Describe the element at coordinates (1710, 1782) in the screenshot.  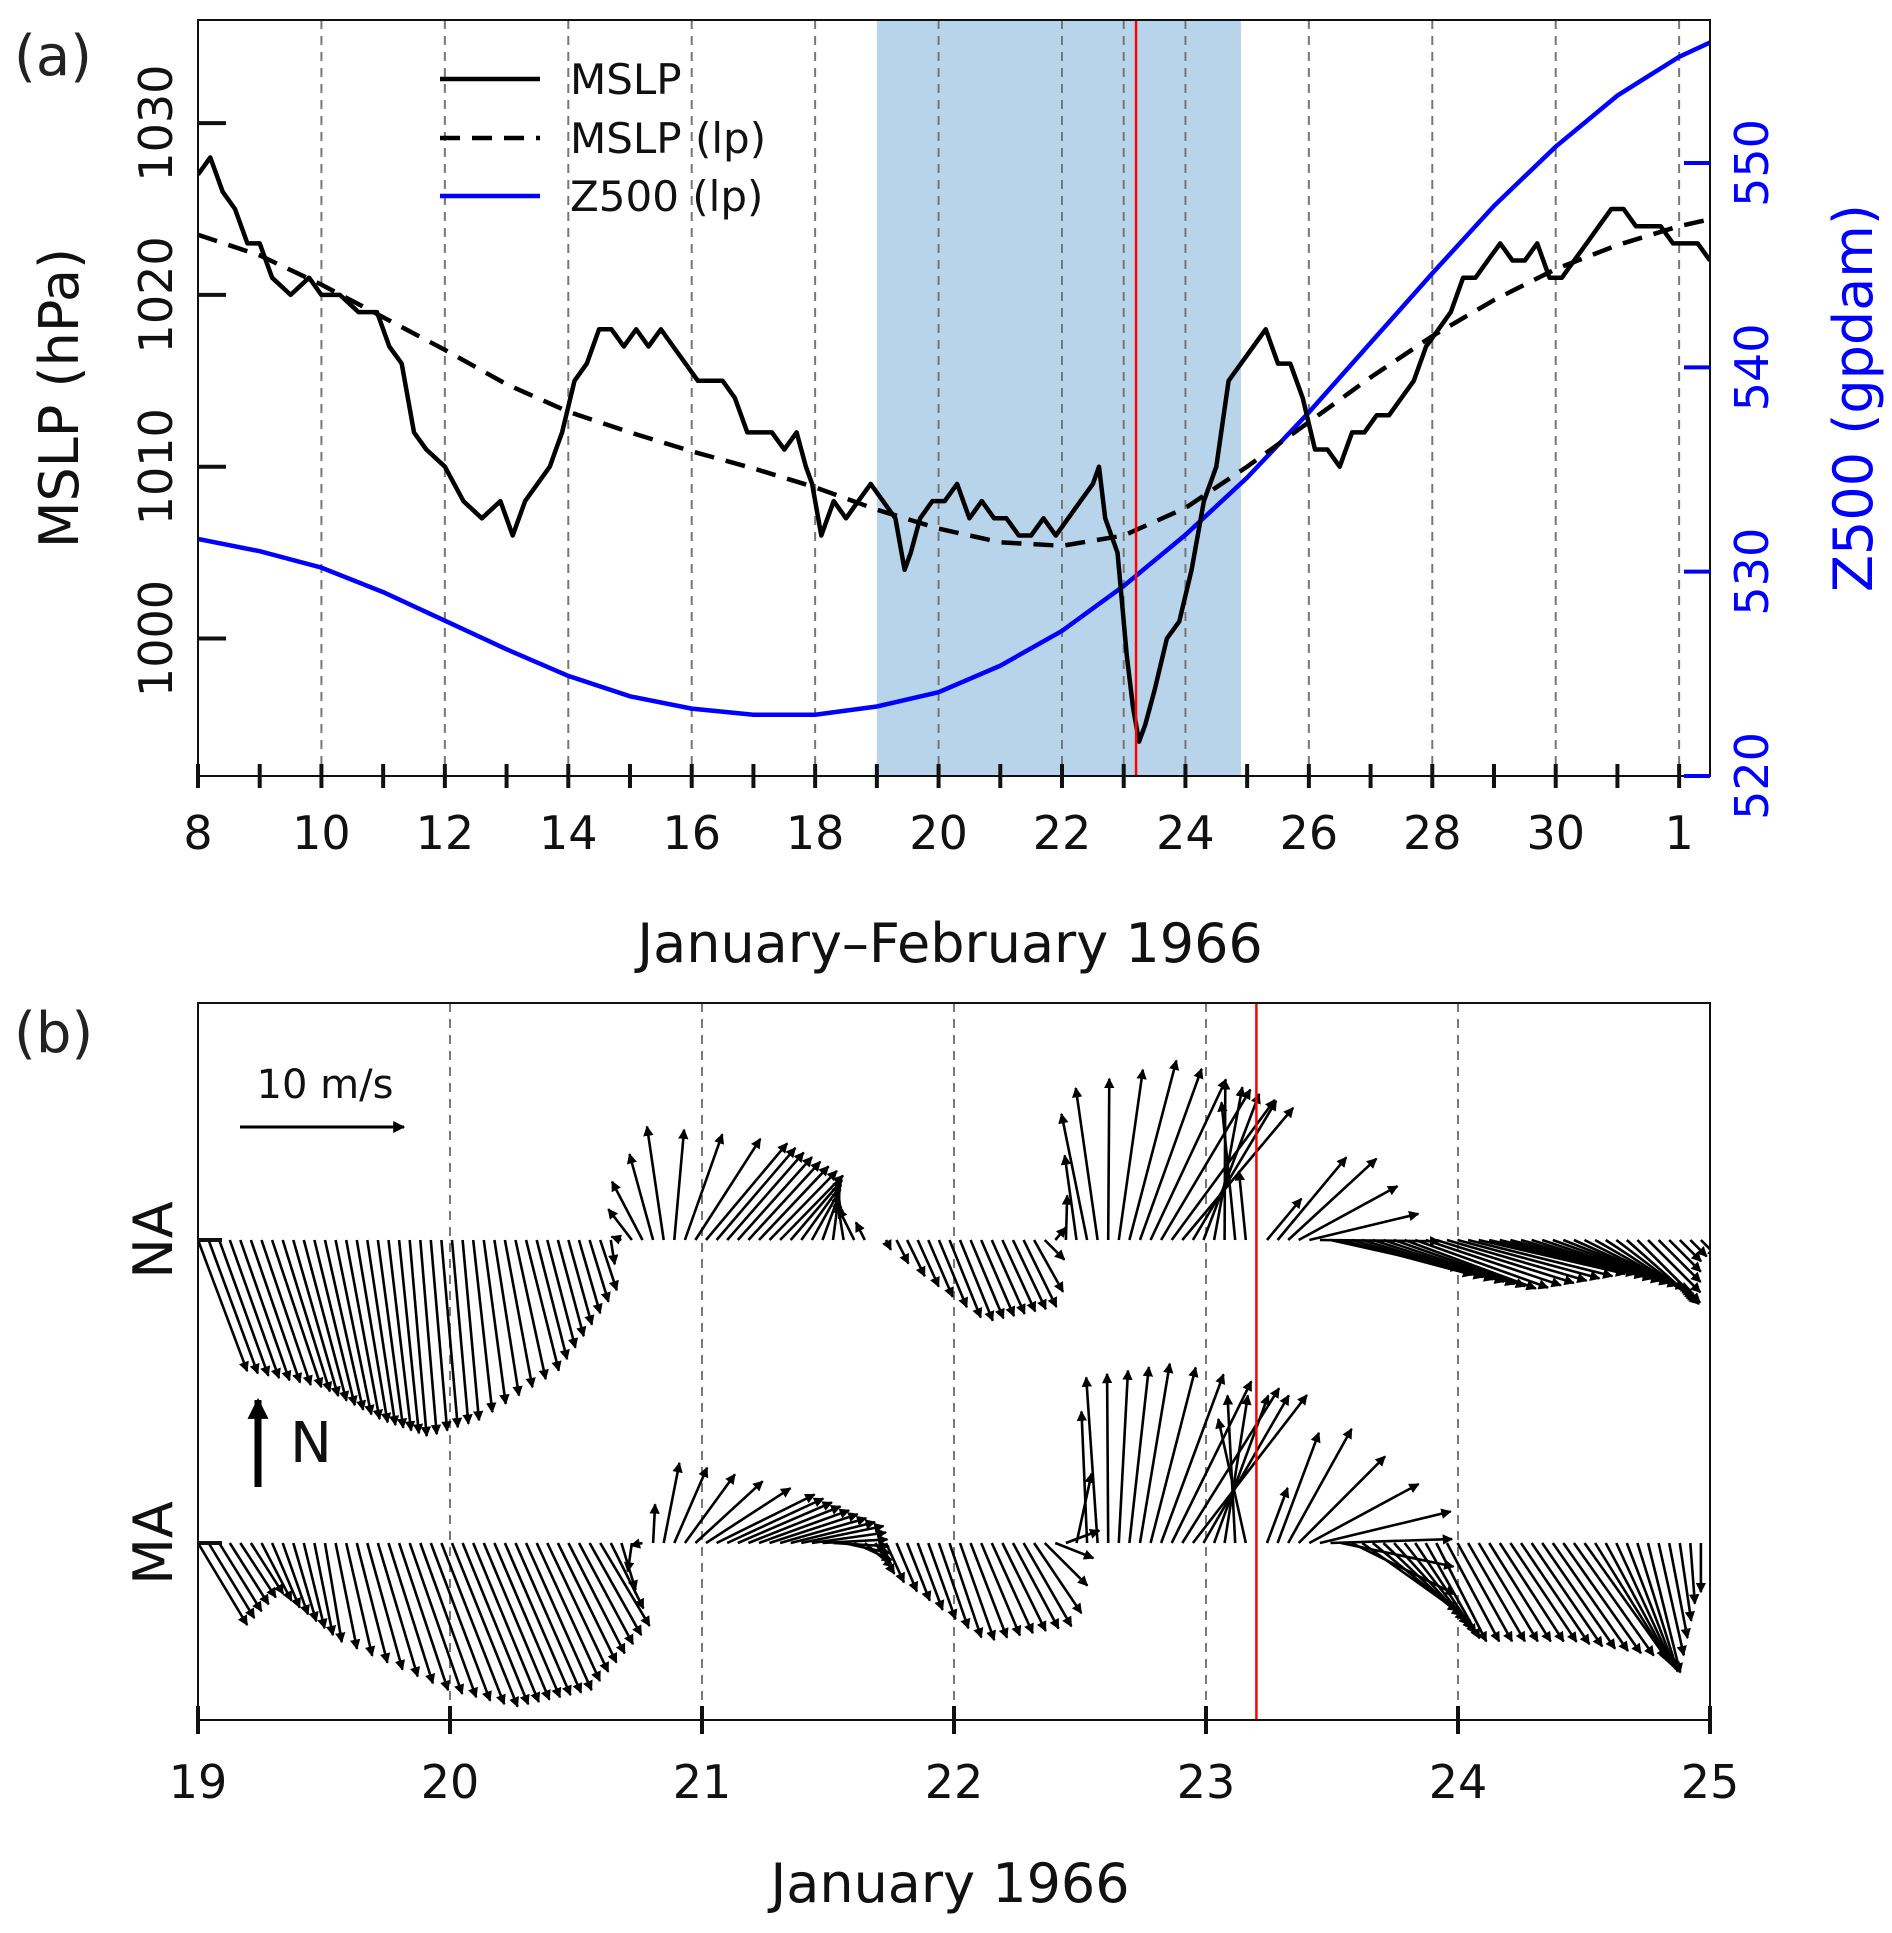
I see `x-tick-label: 25` at that location.